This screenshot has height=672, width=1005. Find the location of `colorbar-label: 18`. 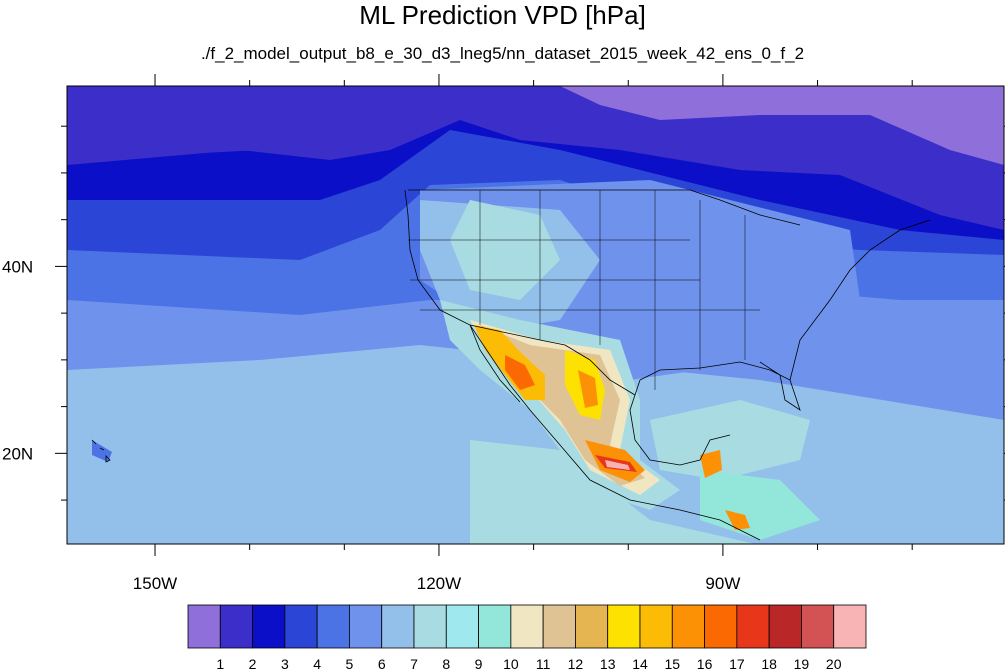

colorbar-label: 18 is located at coordinates (769, 664).